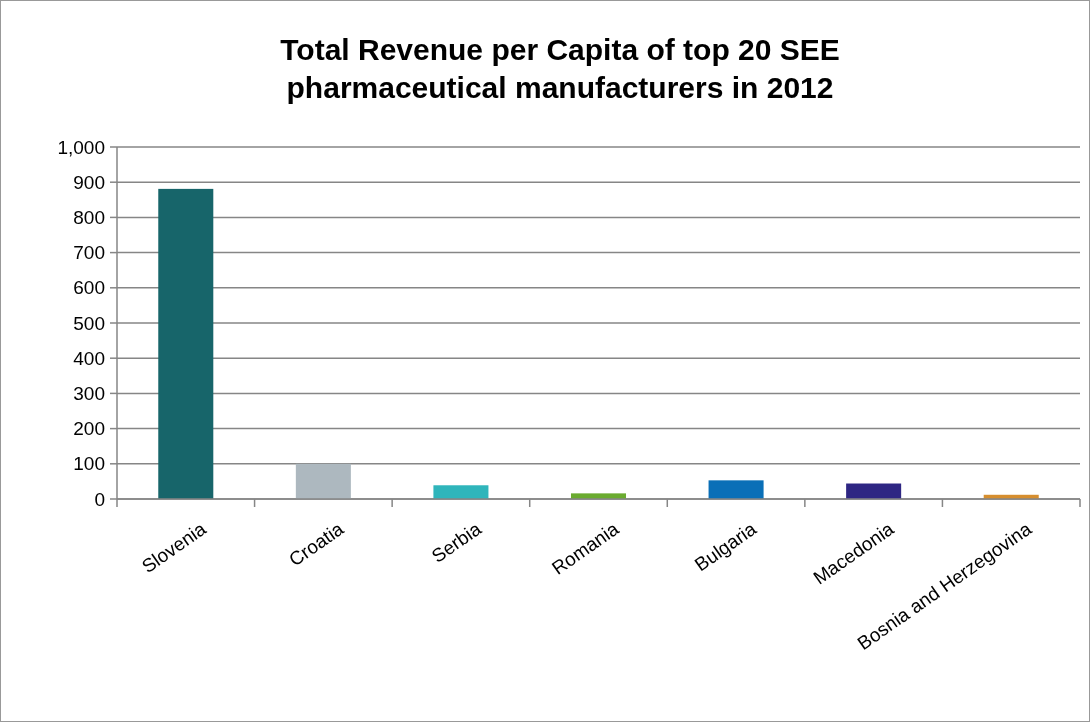 Image resolution: width=1090 pixels, height=722 pixels. What do you see at coordinates (89, 253) in the screenshot?
I see `y-tick-label: 700` at bounding box center [89, 253].